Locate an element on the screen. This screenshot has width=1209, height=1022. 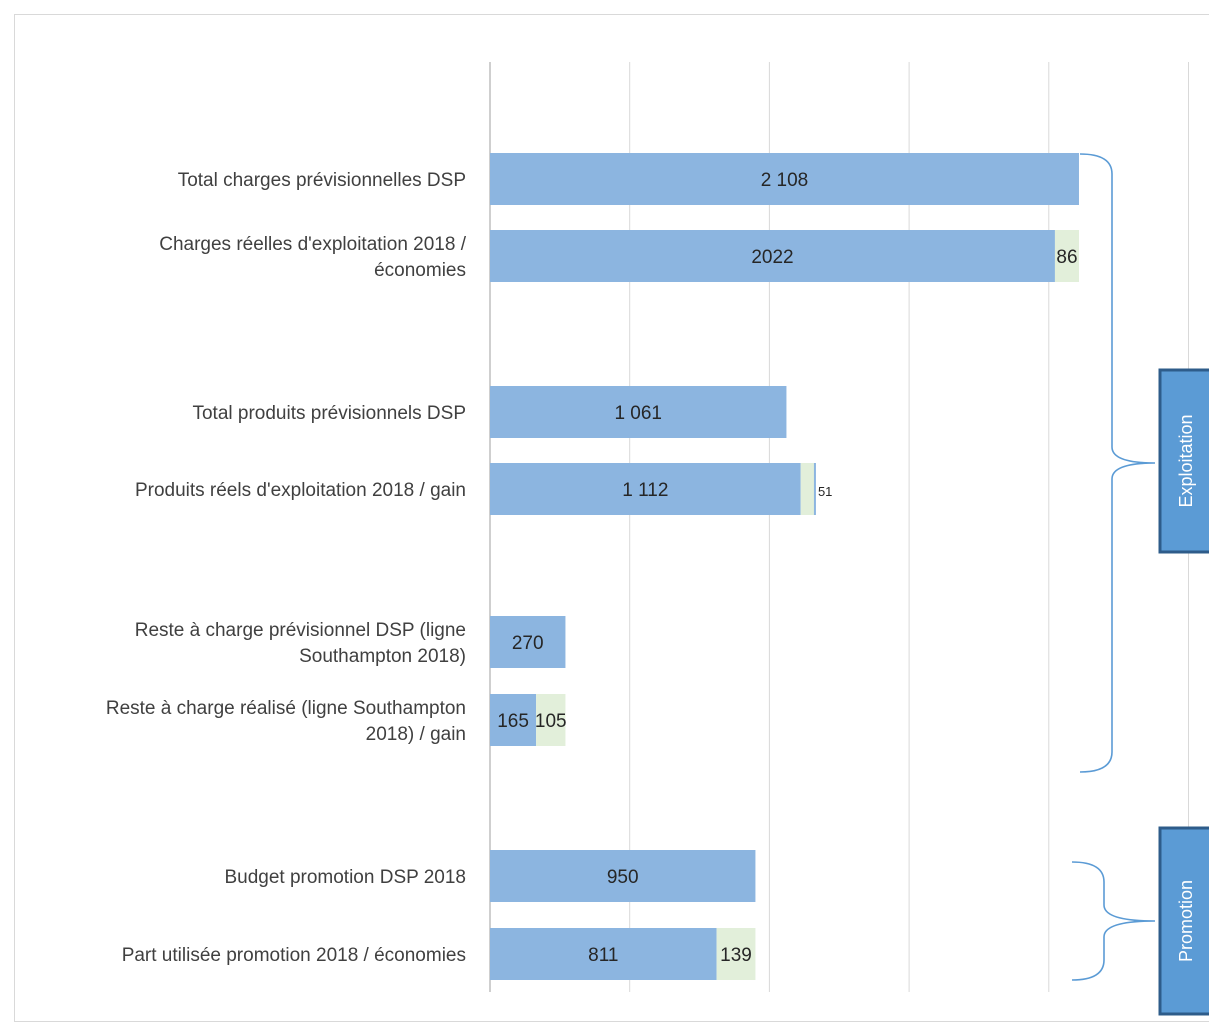
exploitation-group-box is located at coordinates (1183, 461).